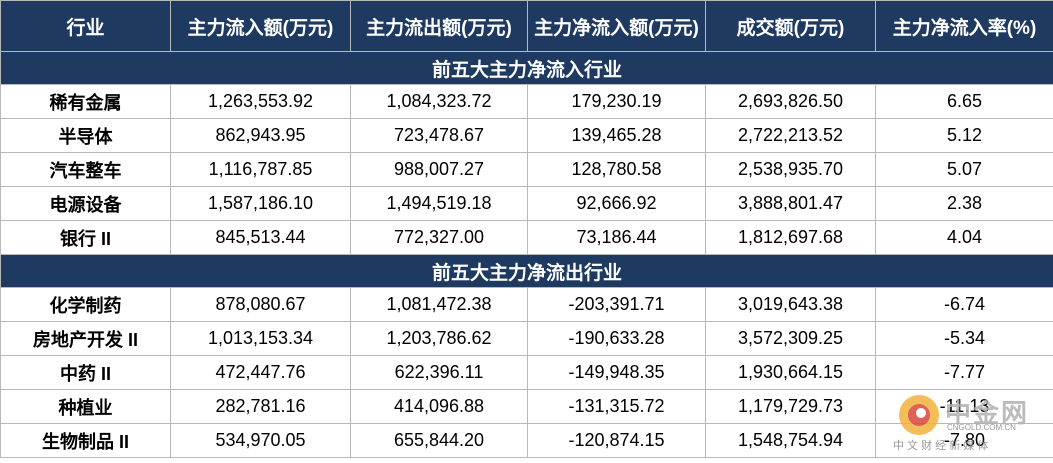  I want to click on watermark: 中金网 CNGOLD.COM.CN 中 文 财 经 新 媒 体, so click(968, 424).